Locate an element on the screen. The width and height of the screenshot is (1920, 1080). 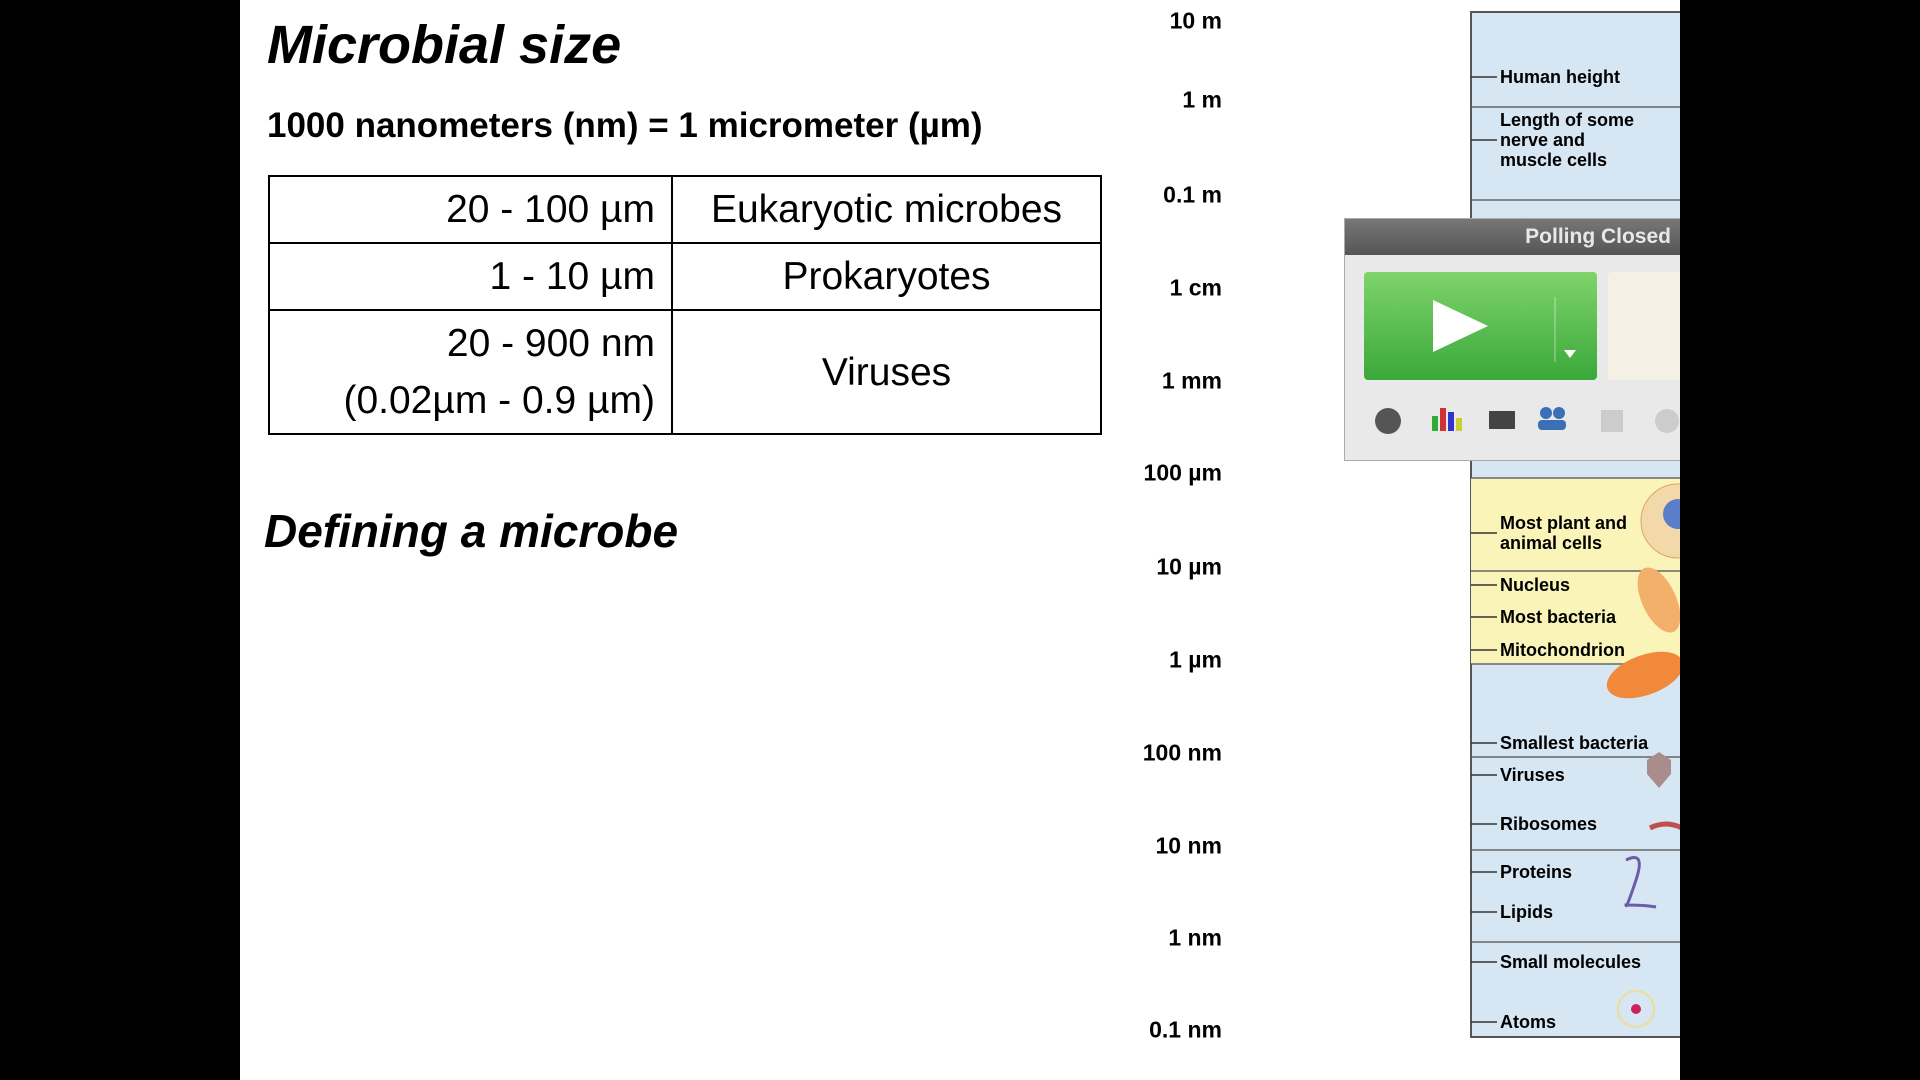
scale-label: 10 nm is located at coordinates (1188, 845).